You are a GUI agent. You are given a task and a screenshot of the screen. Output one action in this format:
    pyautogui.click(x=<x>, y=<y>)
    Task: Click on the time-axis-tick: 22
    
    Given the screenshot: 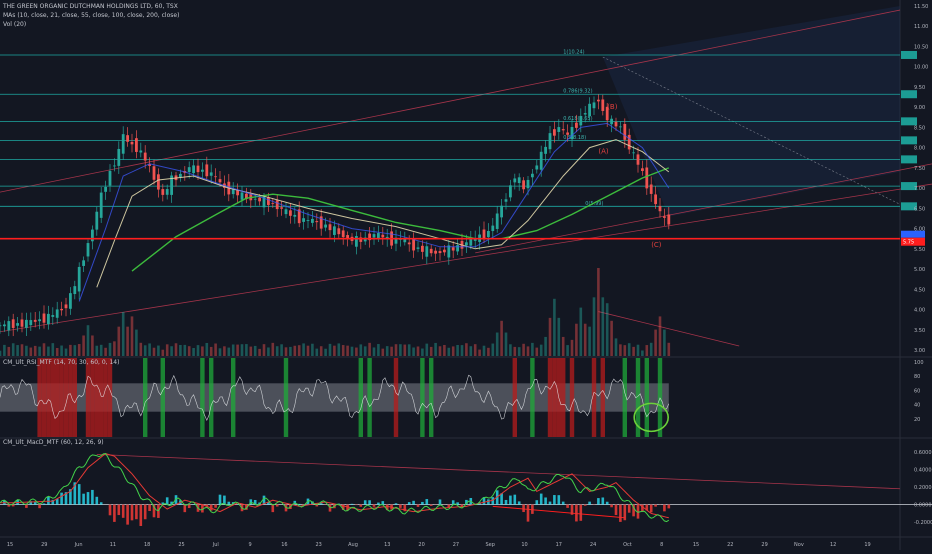 What is the action you would take?
    pyautogui.click(x=730, y=545)
    